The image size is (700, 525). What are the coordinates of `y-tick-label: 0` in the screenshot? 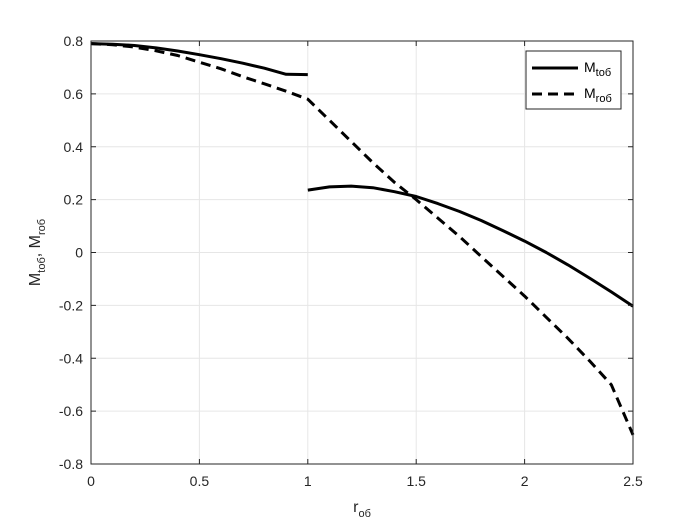 It's located at (79, 253).